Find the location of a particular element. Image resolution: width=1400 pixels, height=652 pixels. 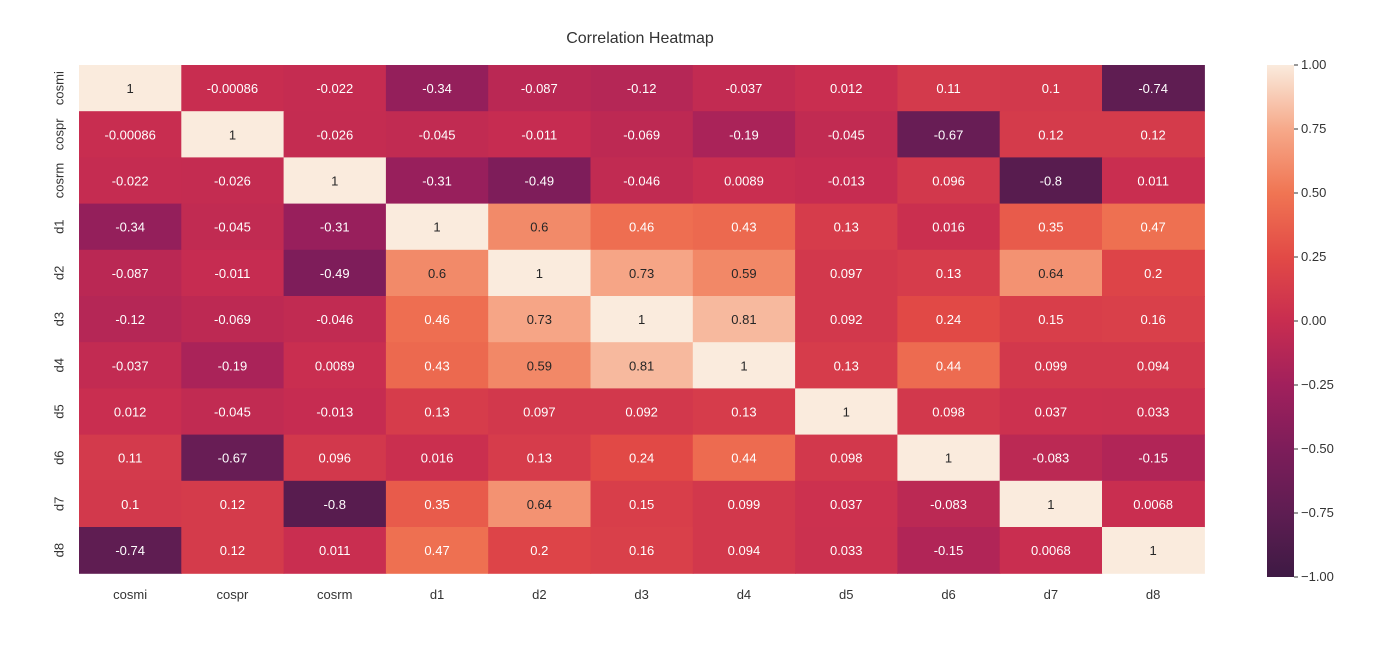

cell-annotation: 0.59 is located at coordinates (743, 273).